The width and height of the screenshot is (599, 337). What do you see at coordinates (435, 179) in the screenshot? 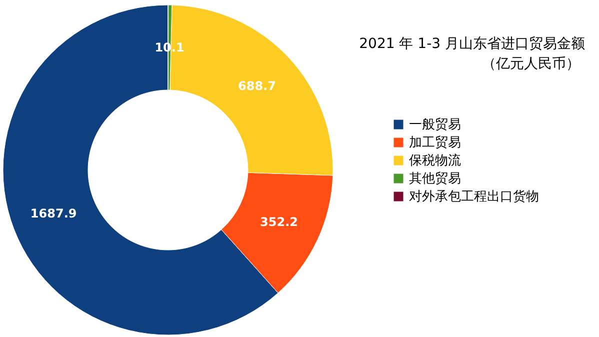
I see `legend-label: 其他贸易` at bounding box center [435, 179].